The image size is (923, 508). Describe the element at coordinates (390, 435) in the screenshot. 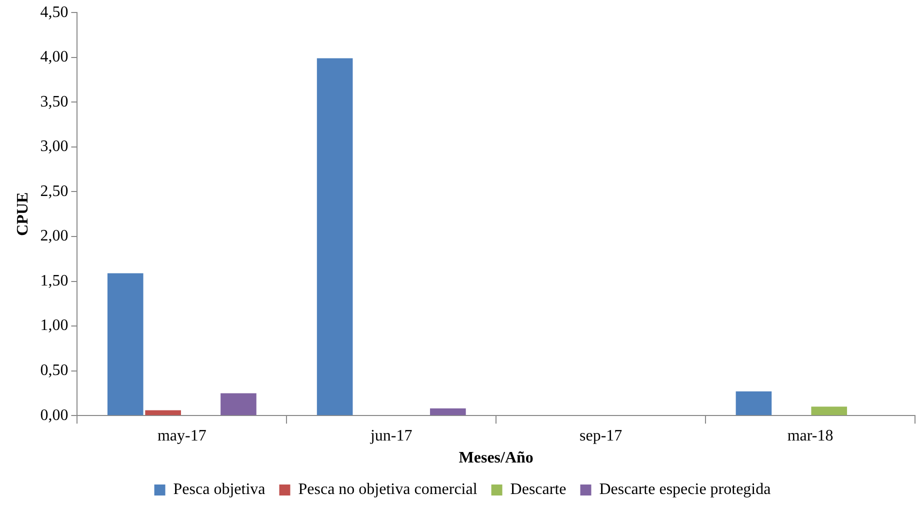

I see `x-tick-label: jun-17` at that location.